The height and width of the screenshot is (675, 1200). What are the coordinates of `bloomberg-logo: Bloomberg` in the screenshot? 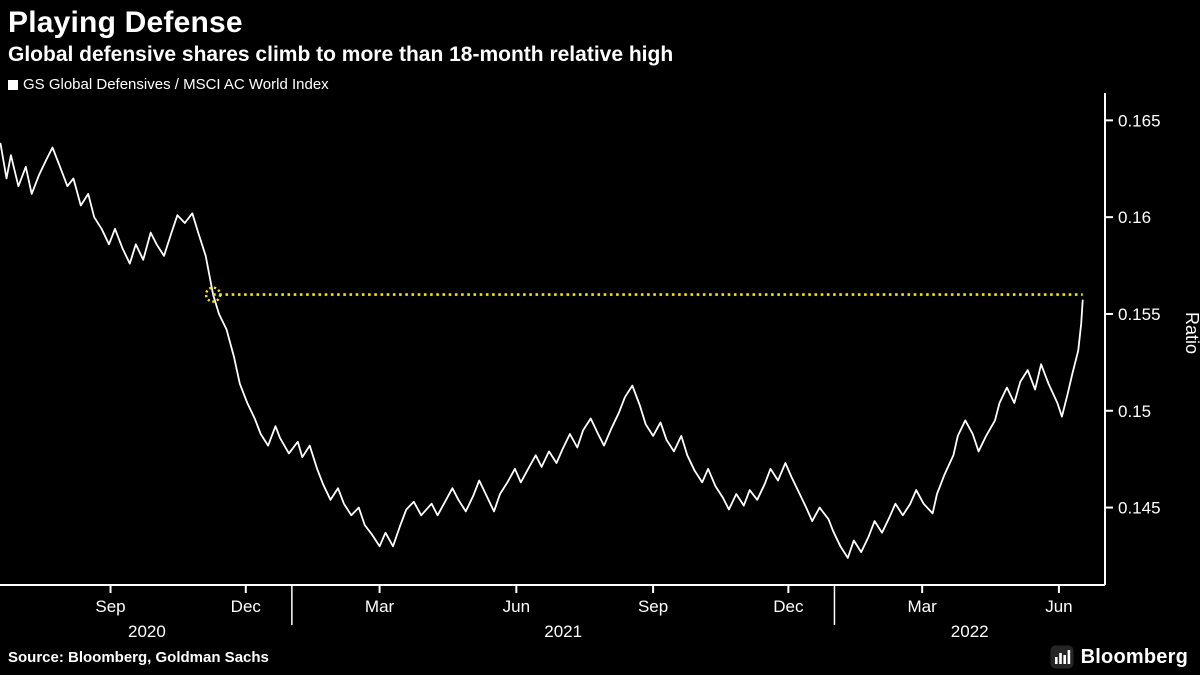 It's located at (1119, 657).